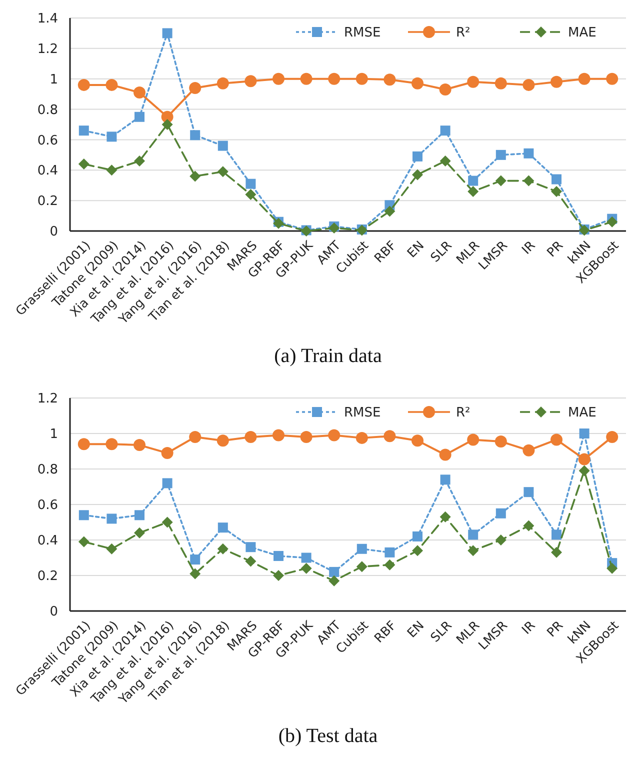  What do you see at coordinates (415, 249) in the screenshot?
I see `x-tick-label: EN` at bounding box center [415, 249].